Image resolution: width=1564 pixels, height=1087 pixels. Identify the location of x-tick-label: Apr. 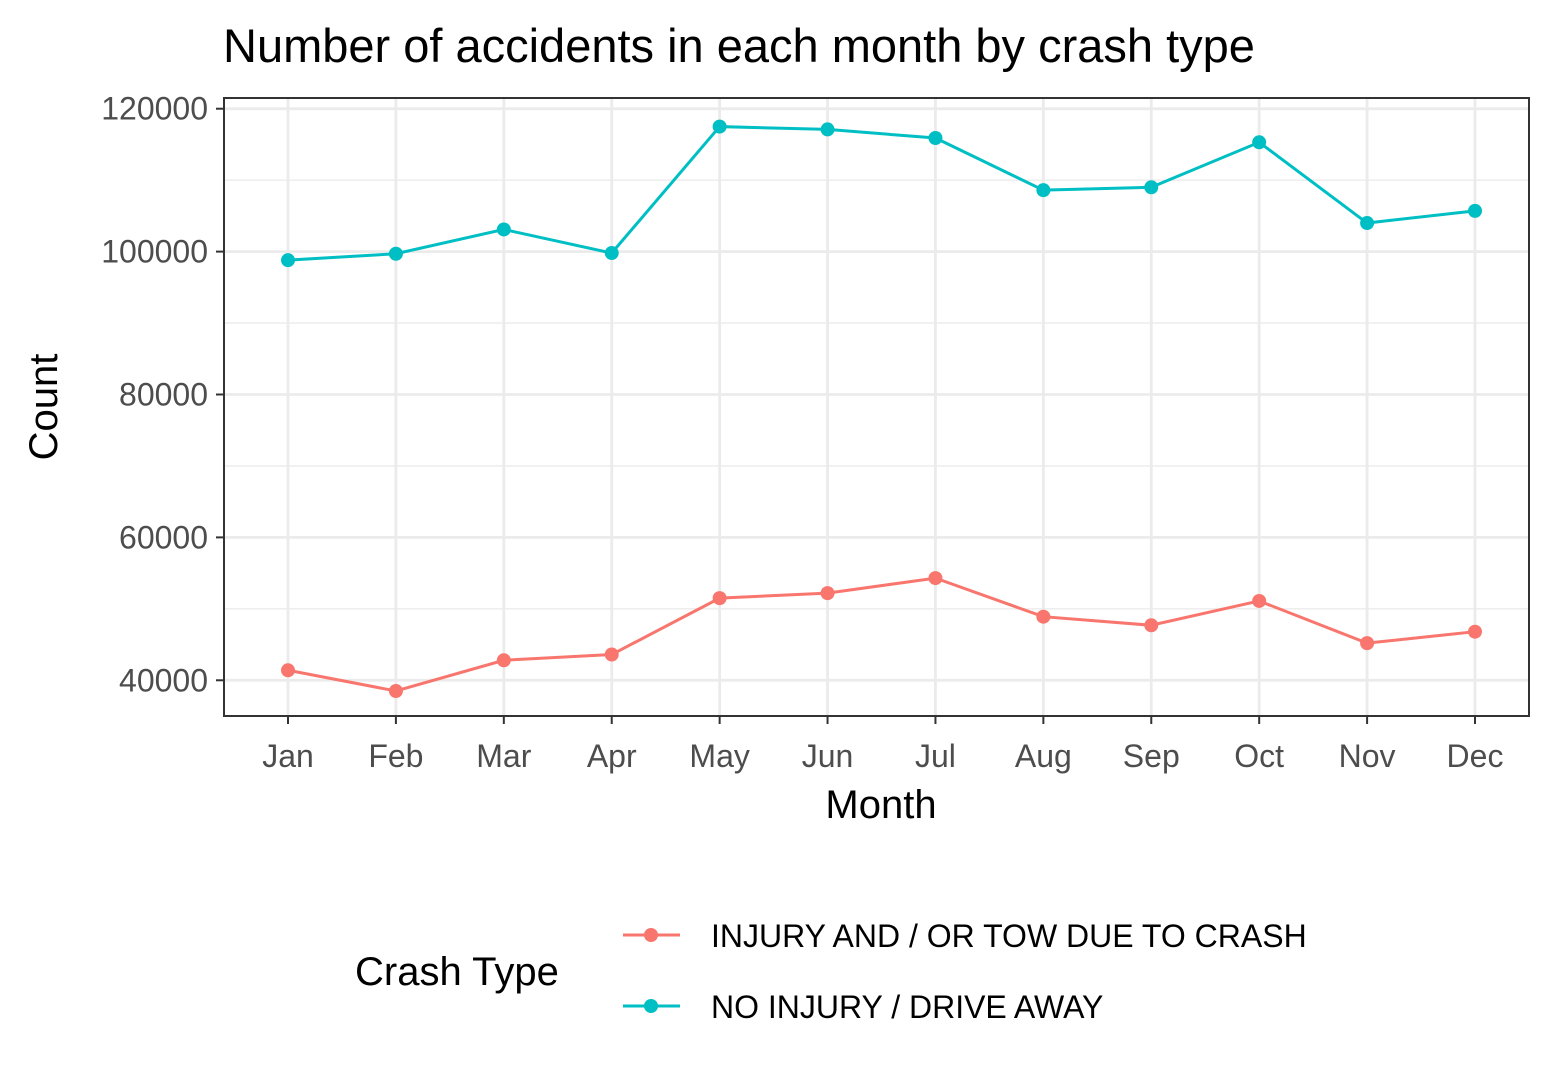
(612, 756).